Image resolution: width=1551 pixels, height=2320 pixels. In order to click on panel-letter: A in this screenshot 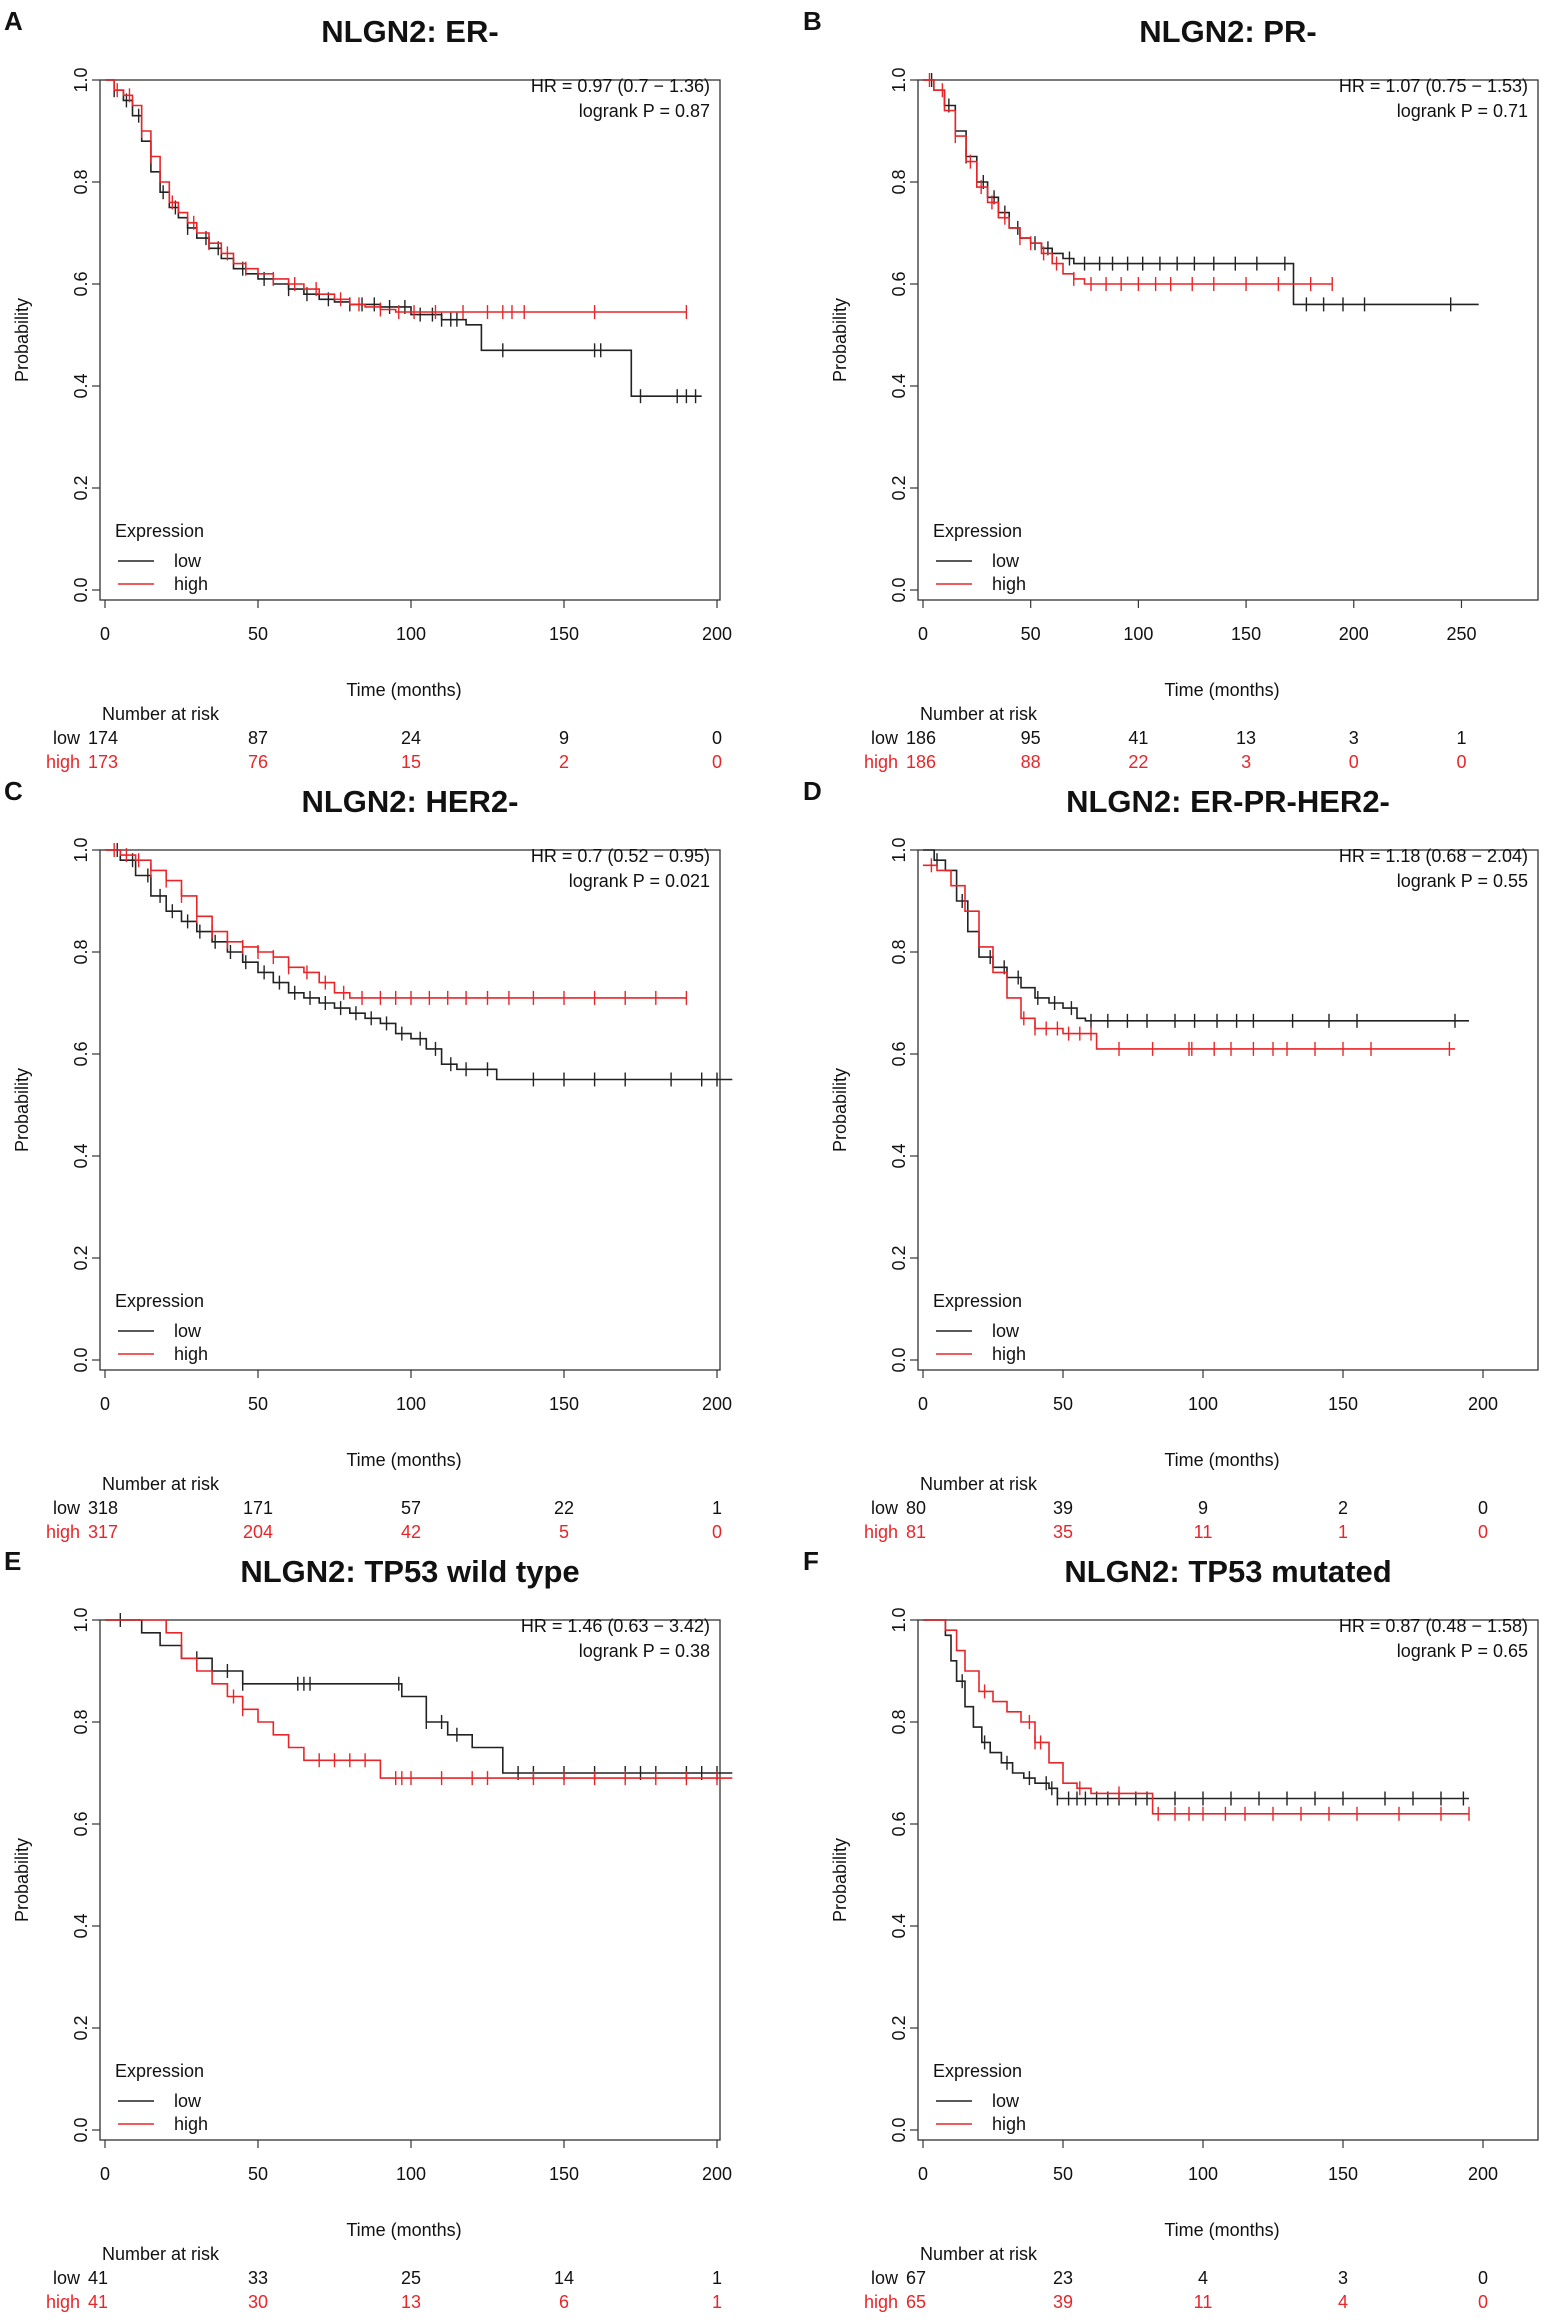, I will do `click(13, 21)`.